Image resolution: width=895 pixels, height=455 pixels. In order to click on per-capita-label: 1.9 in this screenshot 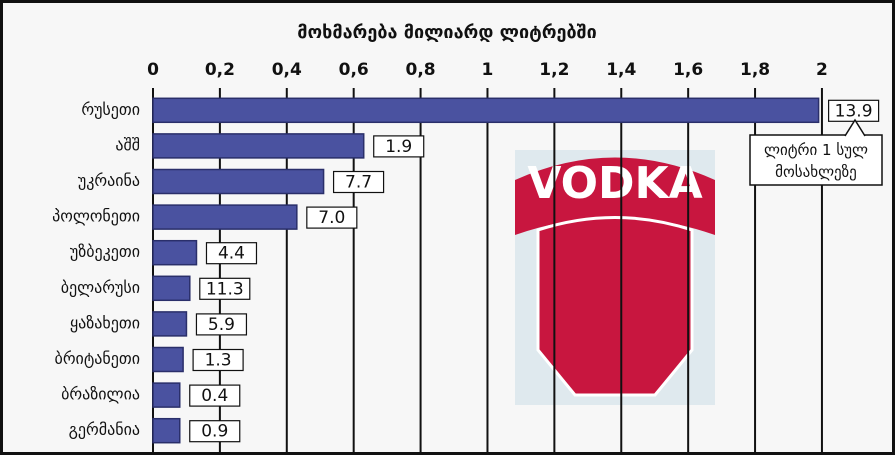, I will do `click(398, 147)`.